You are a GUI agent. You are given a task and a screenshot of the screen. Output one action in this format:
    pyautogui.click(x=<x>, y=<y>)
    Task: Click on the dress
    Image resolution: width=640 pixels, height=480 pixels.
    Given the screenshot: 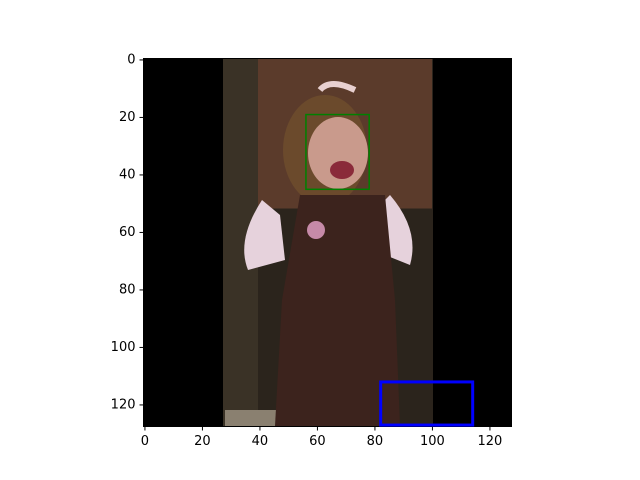 What is the action you would take?
    pyautogui.click(x=337, y=310)
    